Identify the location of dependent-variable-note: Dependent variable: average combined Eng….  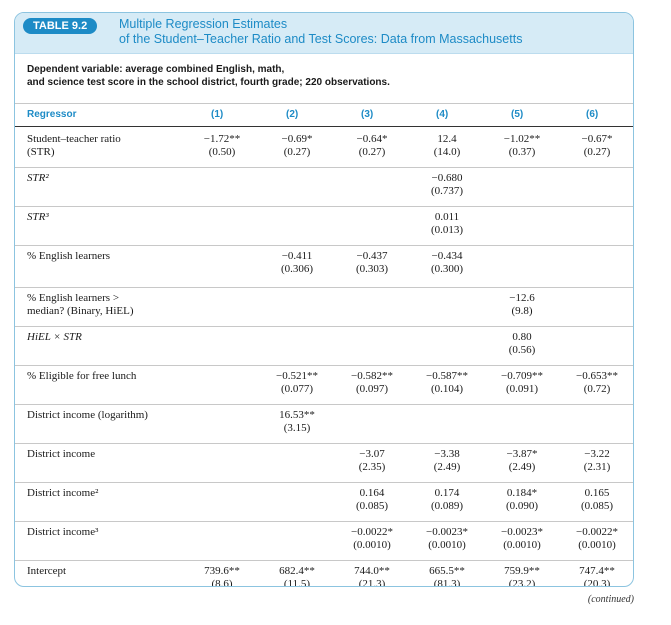
(307, 76).